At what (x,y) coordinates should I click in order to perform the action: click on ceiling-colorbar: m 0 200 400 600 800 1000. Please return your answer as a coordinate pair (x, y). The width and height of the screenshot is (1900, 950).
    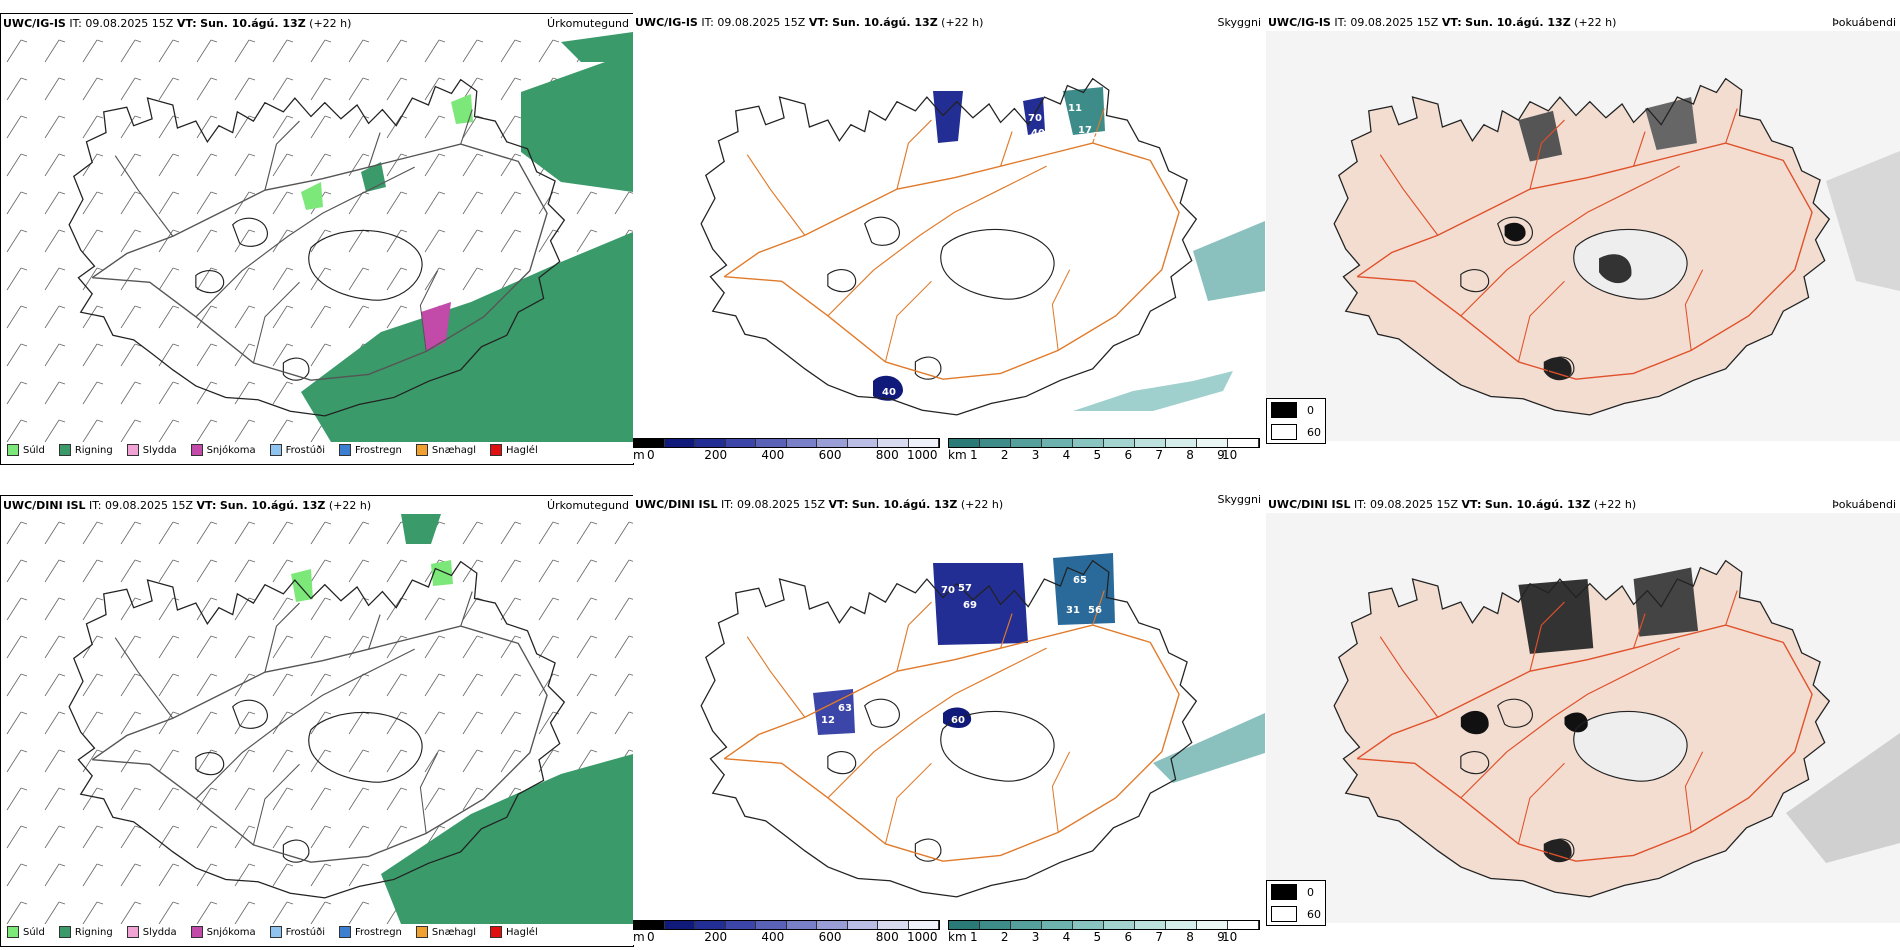
    Looking at the image, I should click on (793, 932).